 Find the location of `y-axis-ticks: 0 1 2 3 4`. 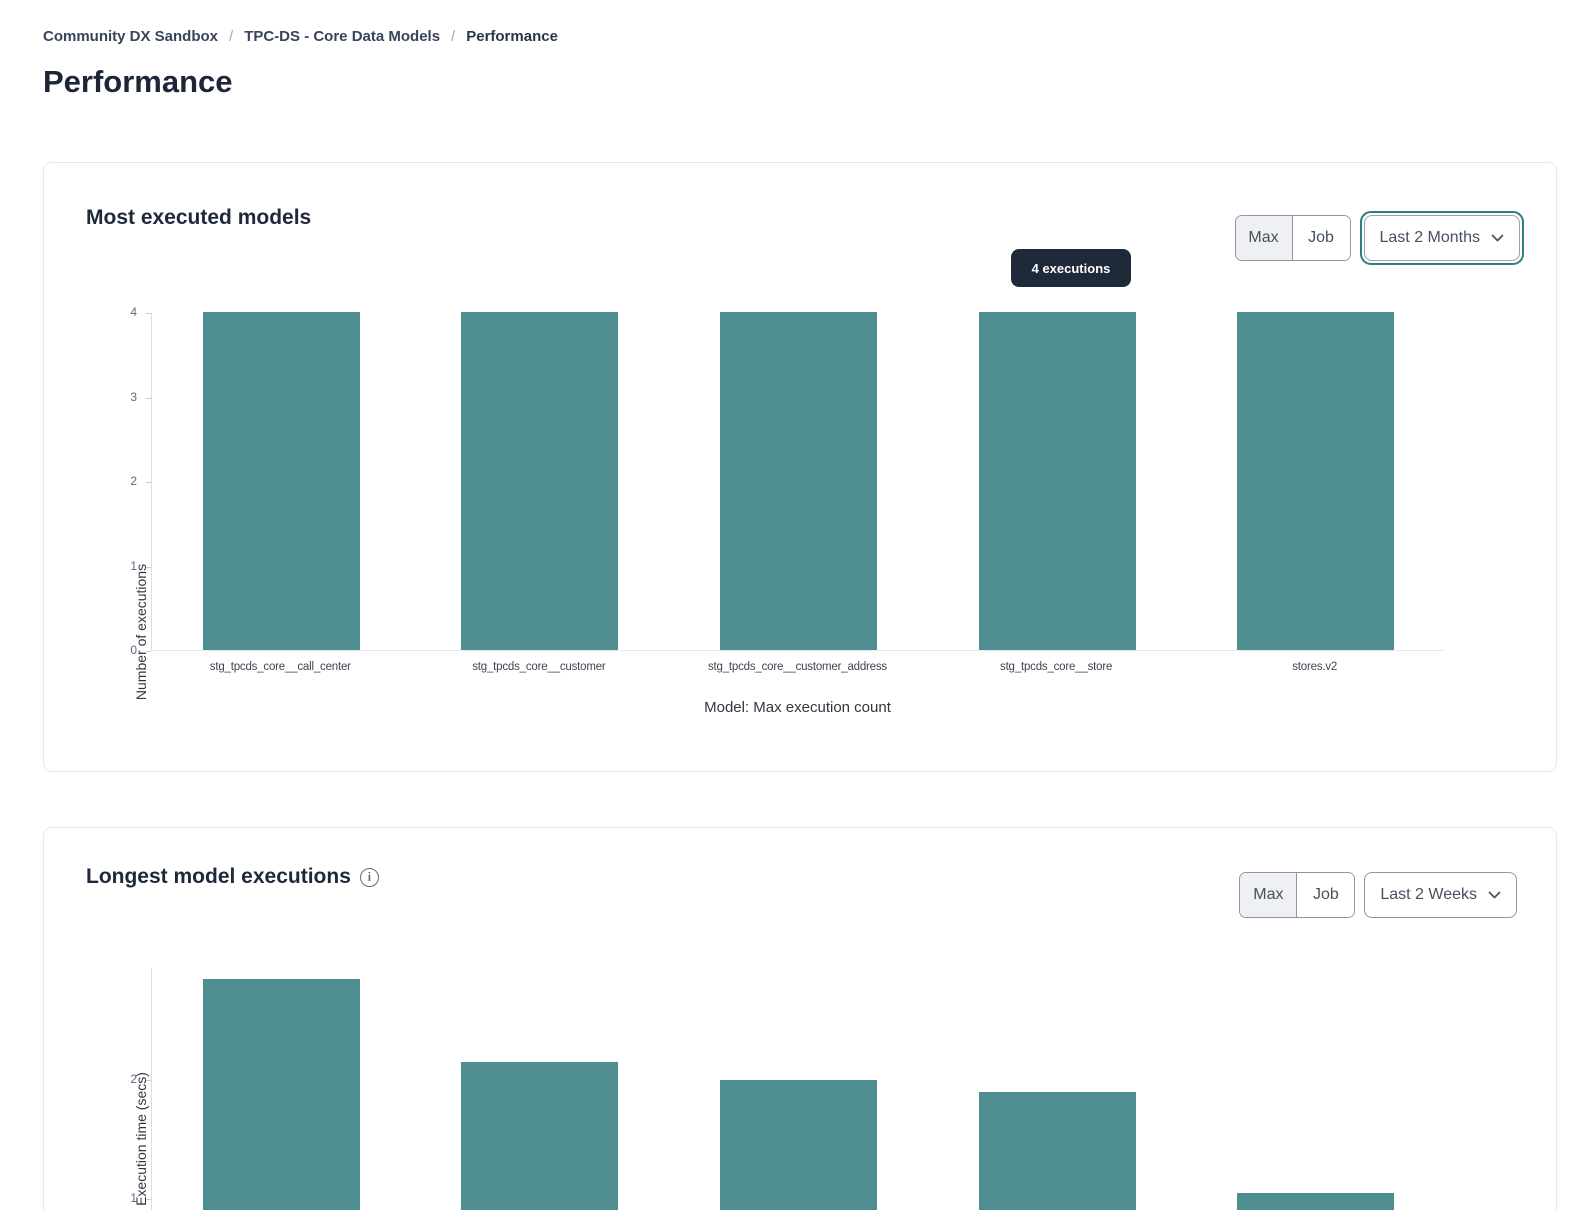

y-axis-ticks: 0 1 2 3 4 is located at coordinates (128, 481).